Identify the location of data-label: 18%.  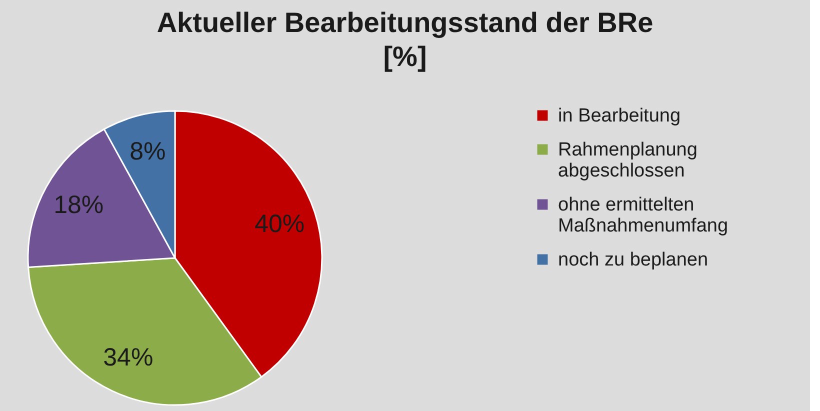
(79, 205).